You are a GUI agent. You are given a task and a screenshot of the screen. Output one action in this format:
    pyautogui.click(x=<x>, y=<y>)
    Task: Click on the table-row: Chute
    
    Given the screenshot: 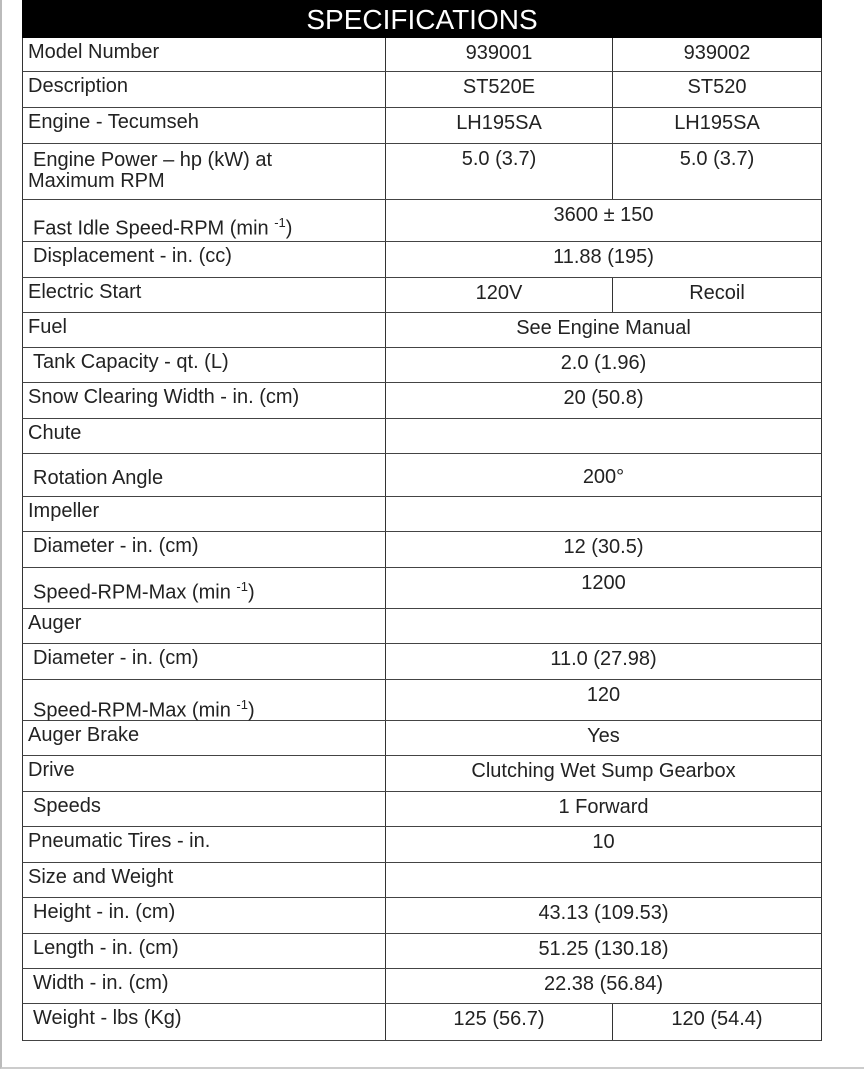 What is the action you would take?
    pyautogui.click(x=422, y=436)
    